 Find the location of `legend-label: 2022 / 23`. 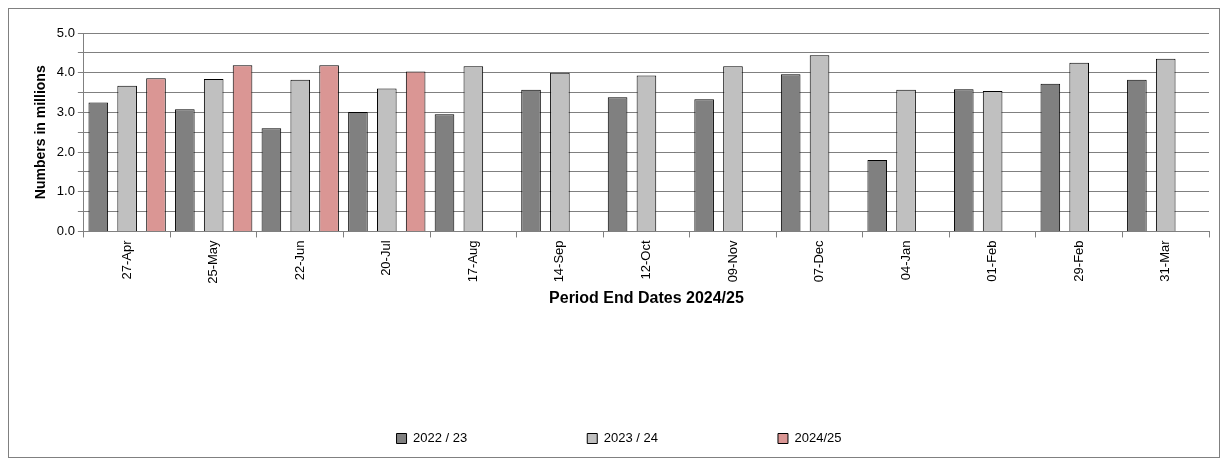

legend-label: 2022 / 23 is located at coordinates (440, 438).